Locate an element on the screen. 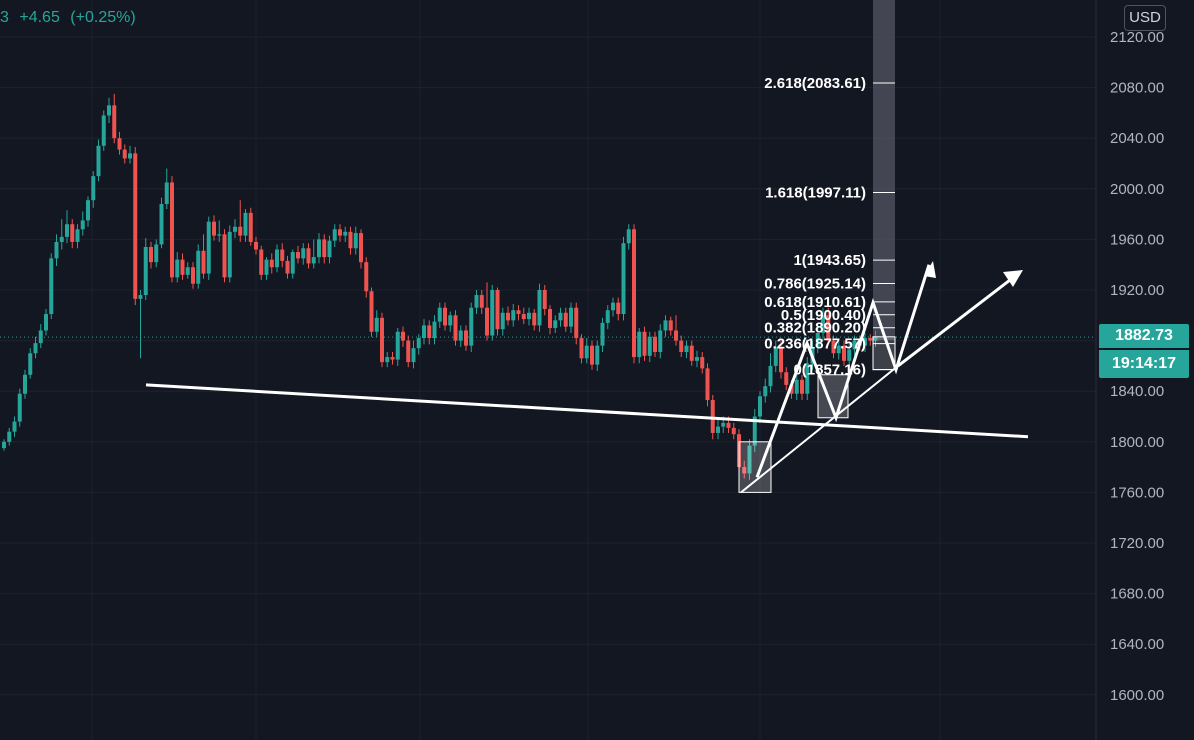 Image resolution: width=1194 pixels, height=740 pixels. price-axis-label: 2000.00 is located at coordinates (1137, 189).